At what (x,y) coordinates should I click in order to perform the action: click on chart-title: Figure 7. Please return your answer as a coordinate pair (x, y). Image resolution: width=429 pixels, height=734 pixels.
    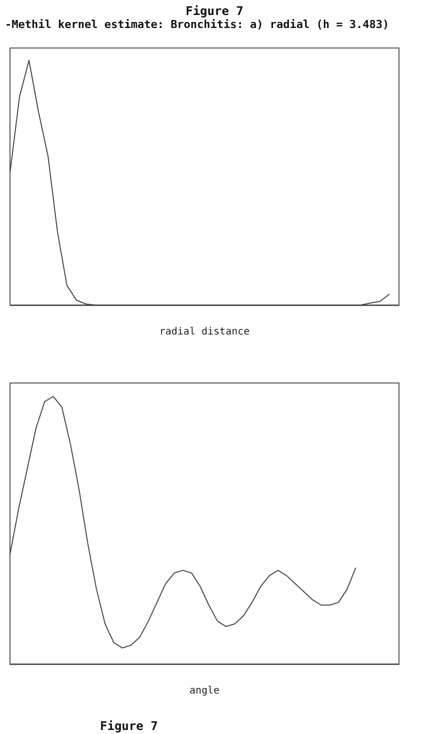
    Looking at the image, I should click on (215, 11).